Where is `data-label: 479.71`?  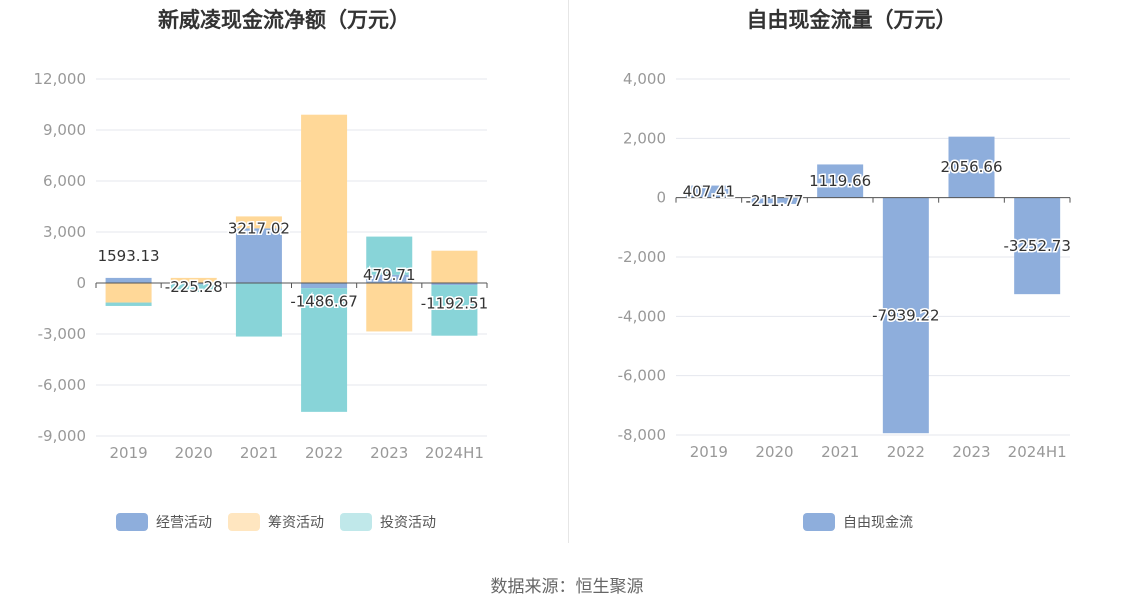
data-label: 479.71 is located at coordinates (389, 275).